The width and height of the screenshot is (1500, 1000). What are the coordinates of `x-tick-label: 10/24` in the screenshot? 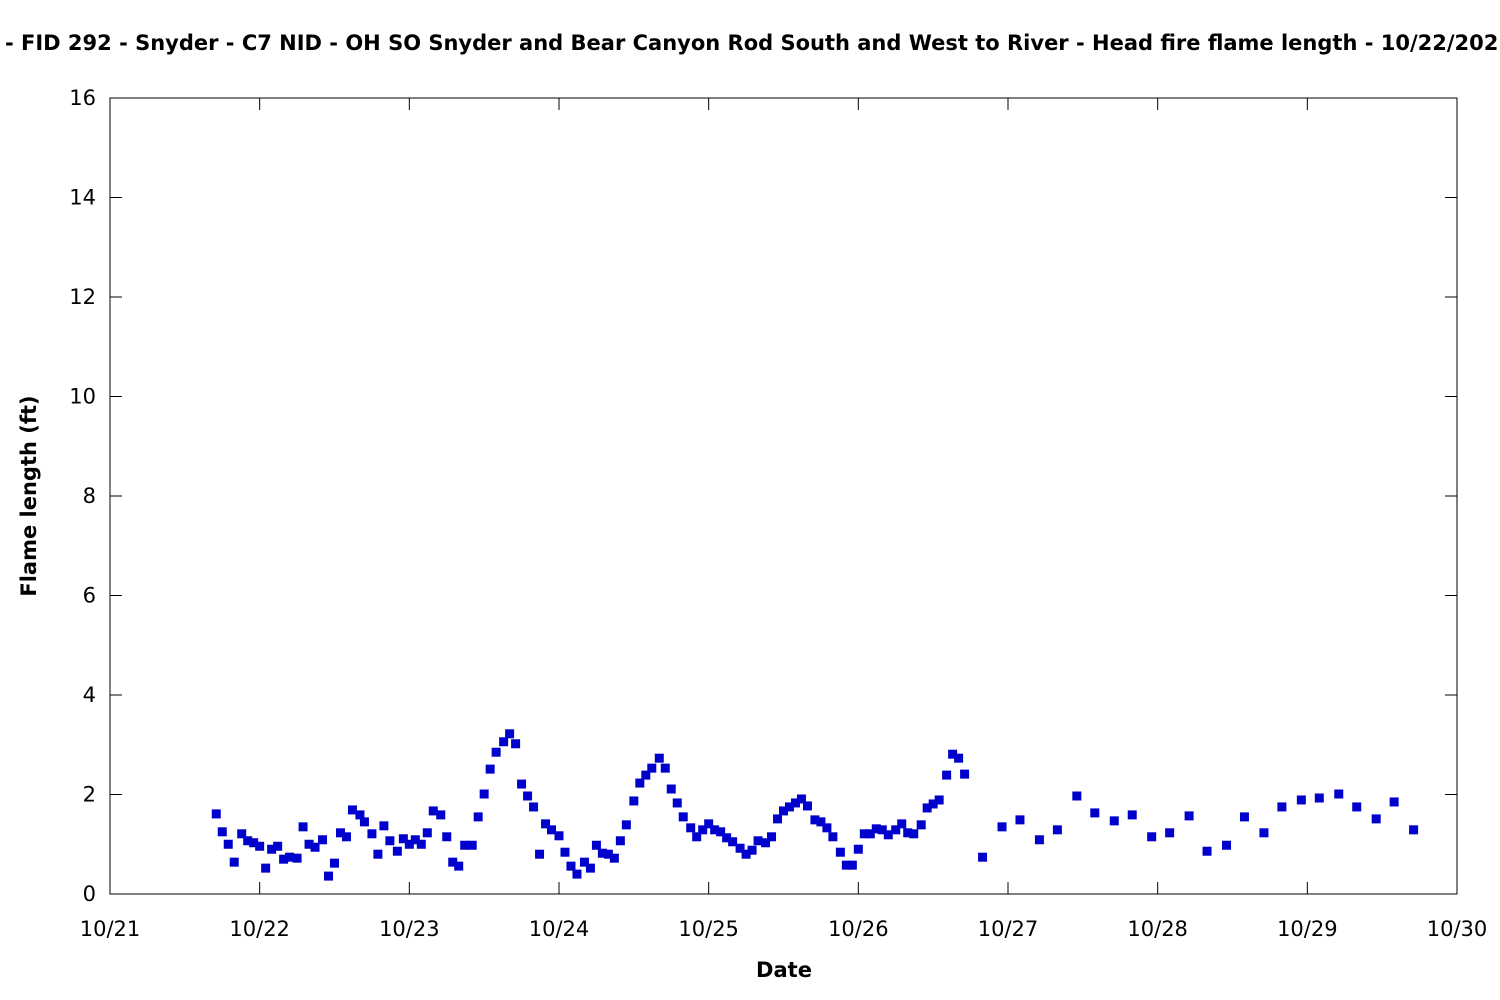 It's located at (559, 929).